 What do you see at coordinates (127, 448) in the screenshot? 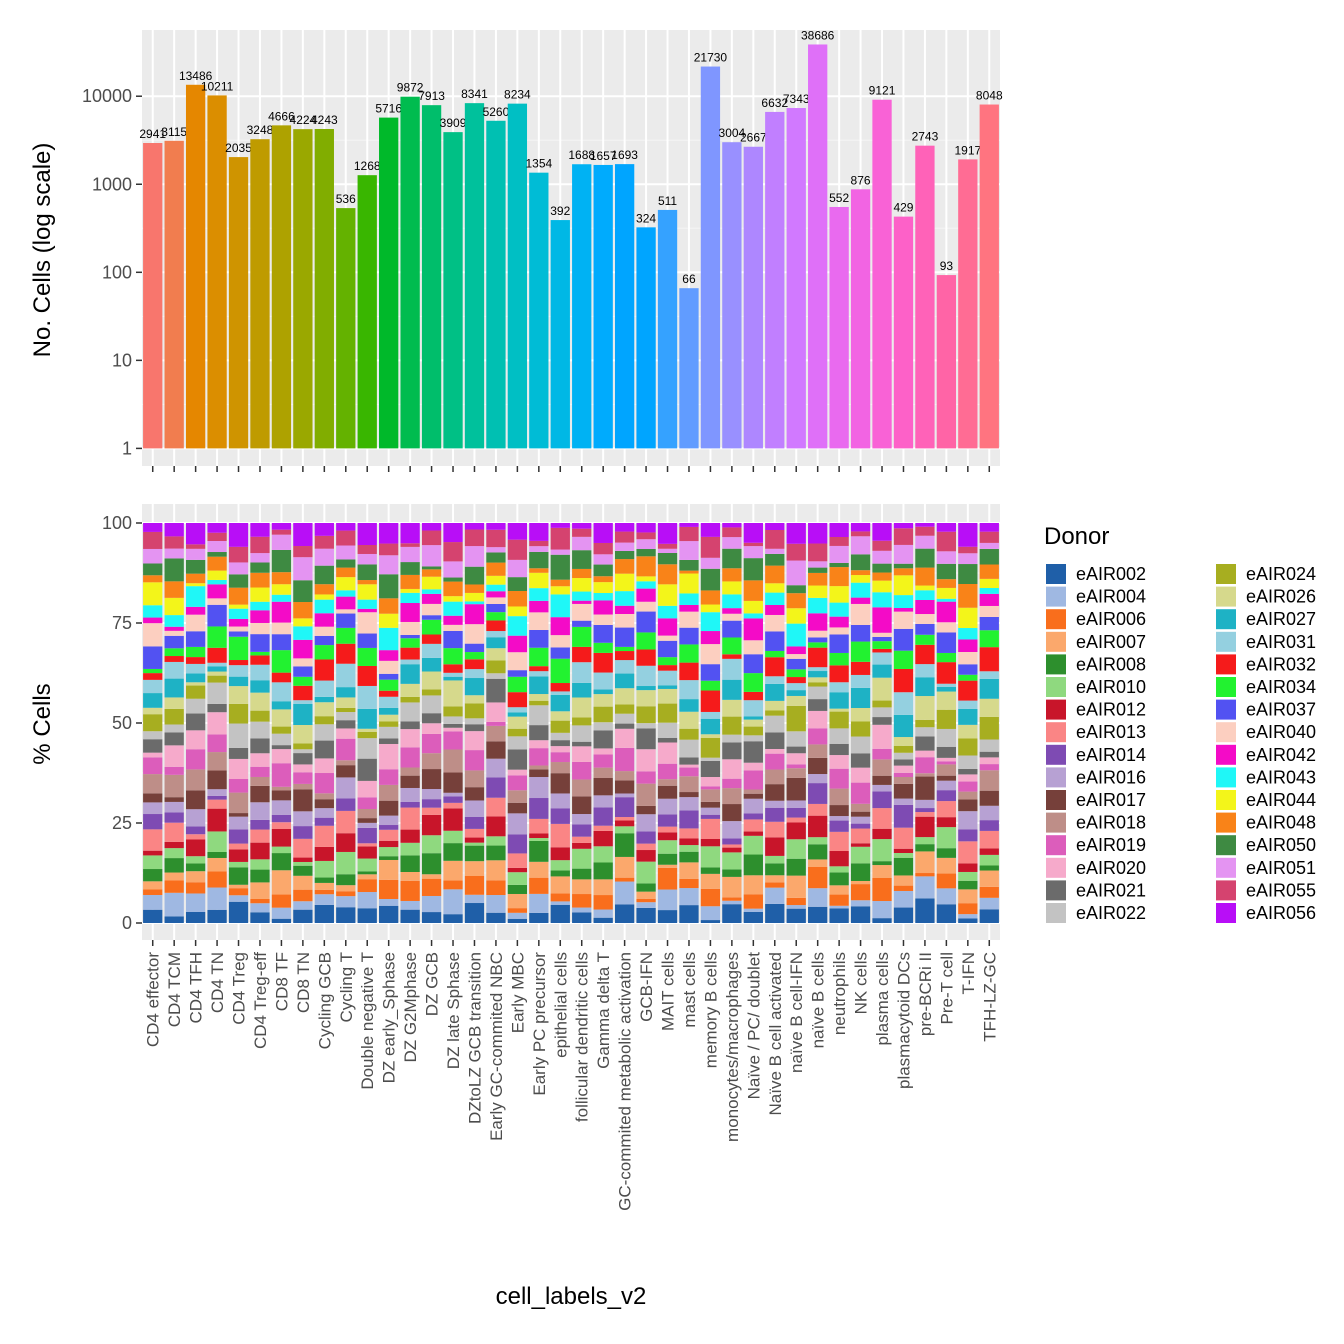
I see `top-y-tick-label: 1` at bounding box center [127, 448].